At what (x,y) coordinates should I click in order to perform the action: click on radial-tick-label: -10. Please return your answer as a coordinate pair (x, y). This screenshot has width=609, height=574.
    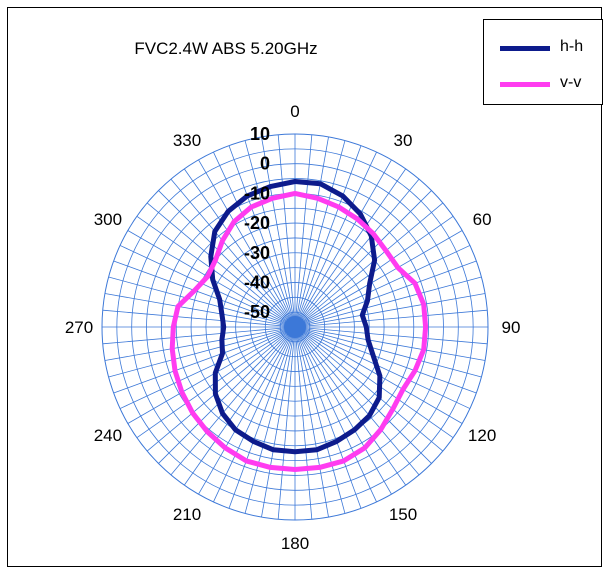
    Looking at the image, I should click on (257, 193).